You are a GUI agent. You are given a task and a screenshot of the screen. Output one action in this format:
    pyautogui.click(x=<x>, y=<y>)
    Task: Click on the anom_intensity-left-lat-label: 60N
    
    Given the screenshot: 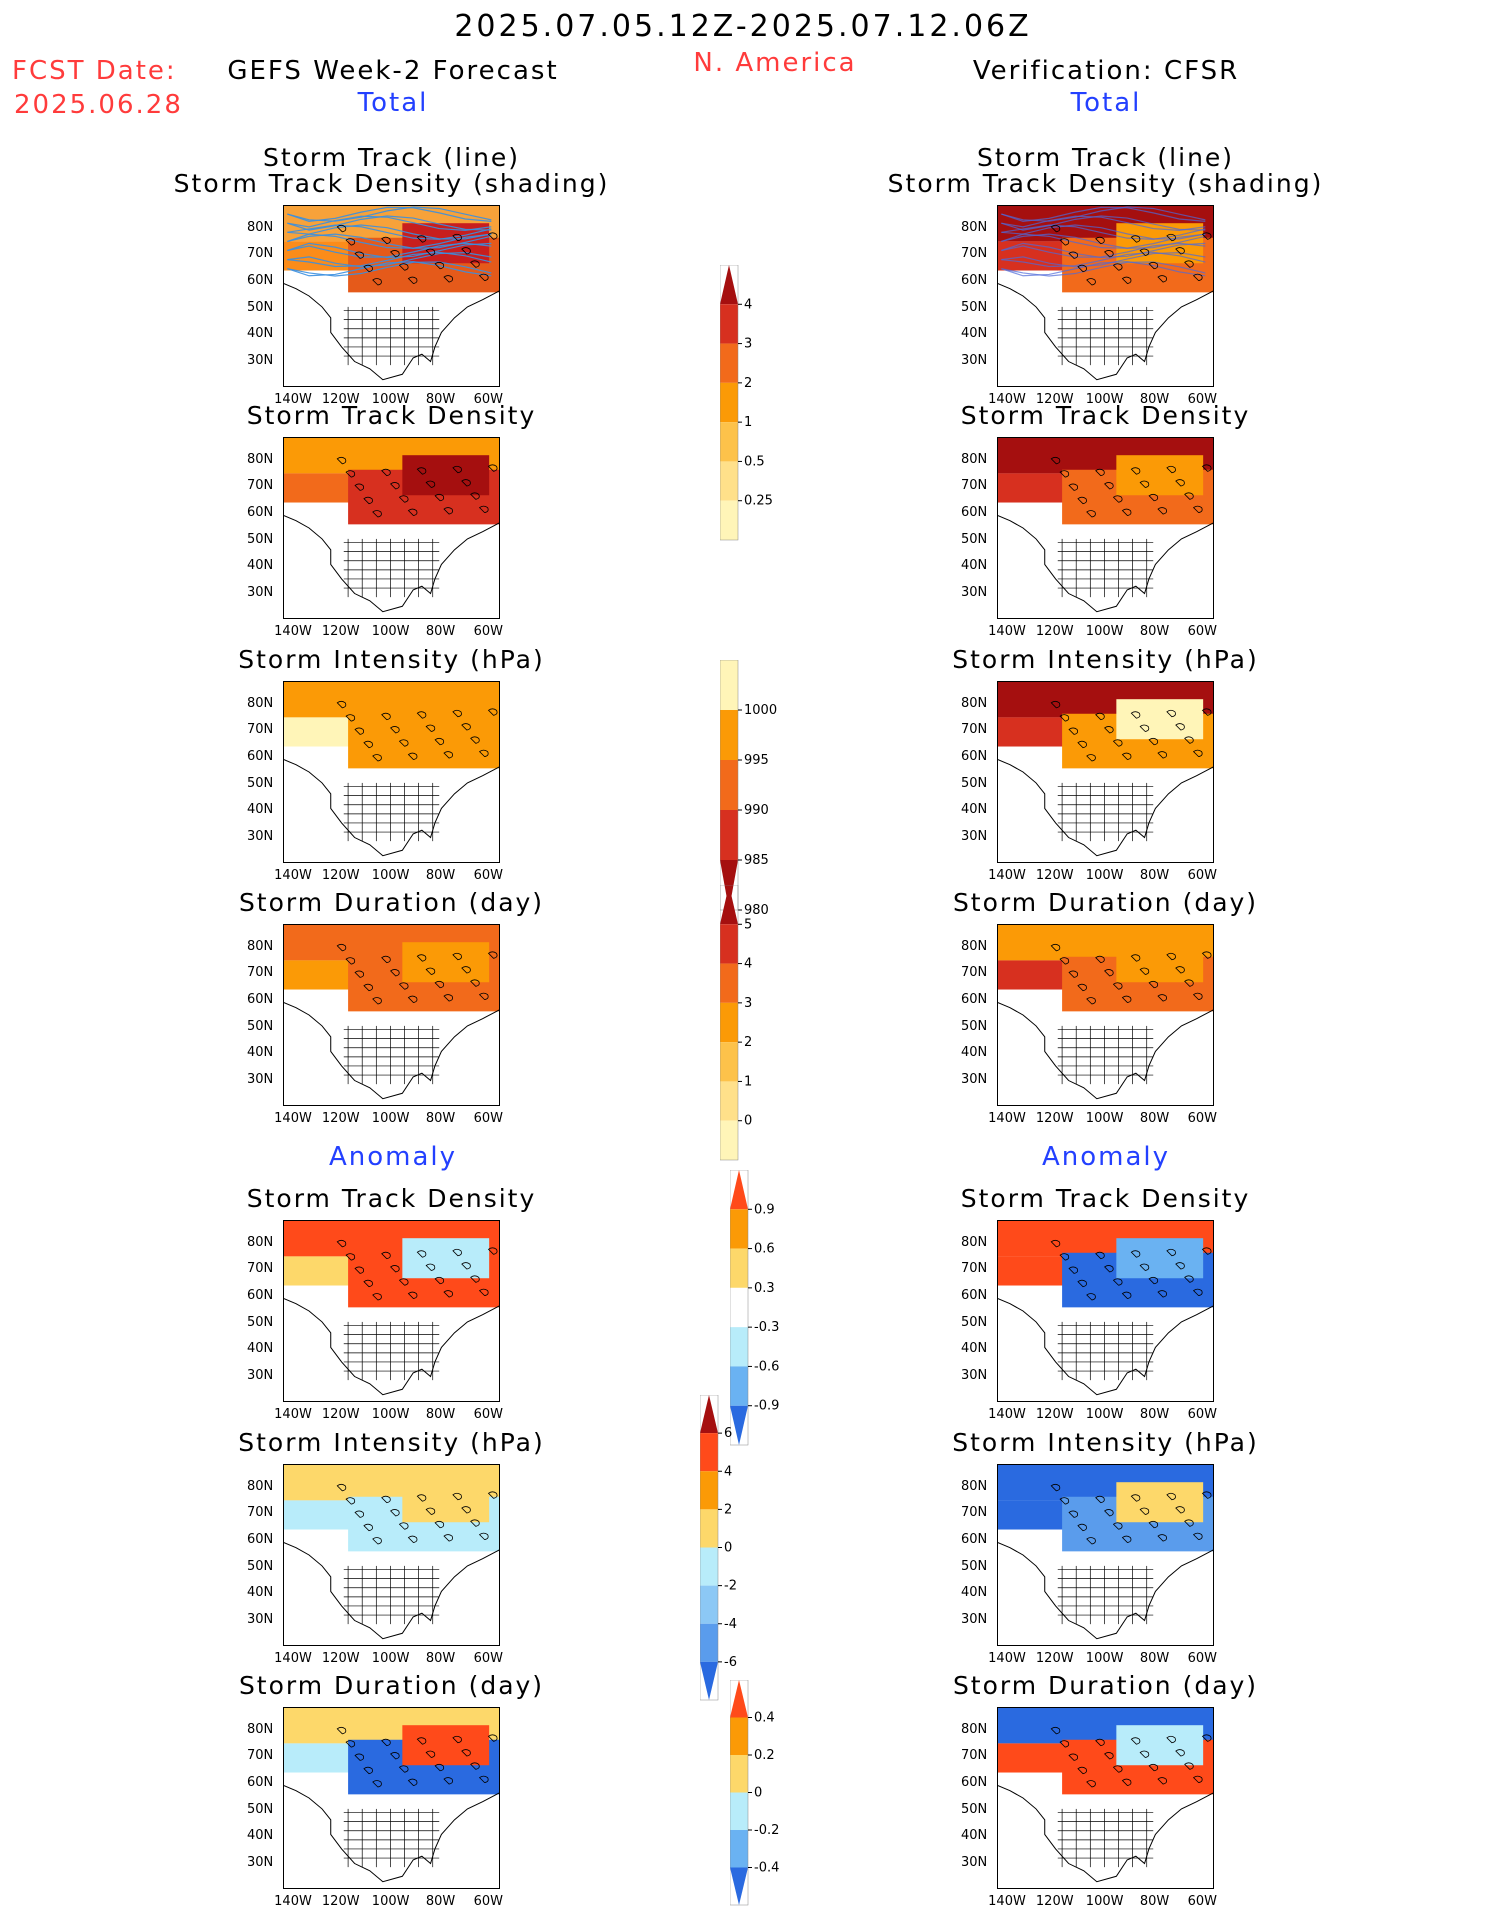 What is the action you would take?
    pyautogui.click(x=260, y=1539)
    